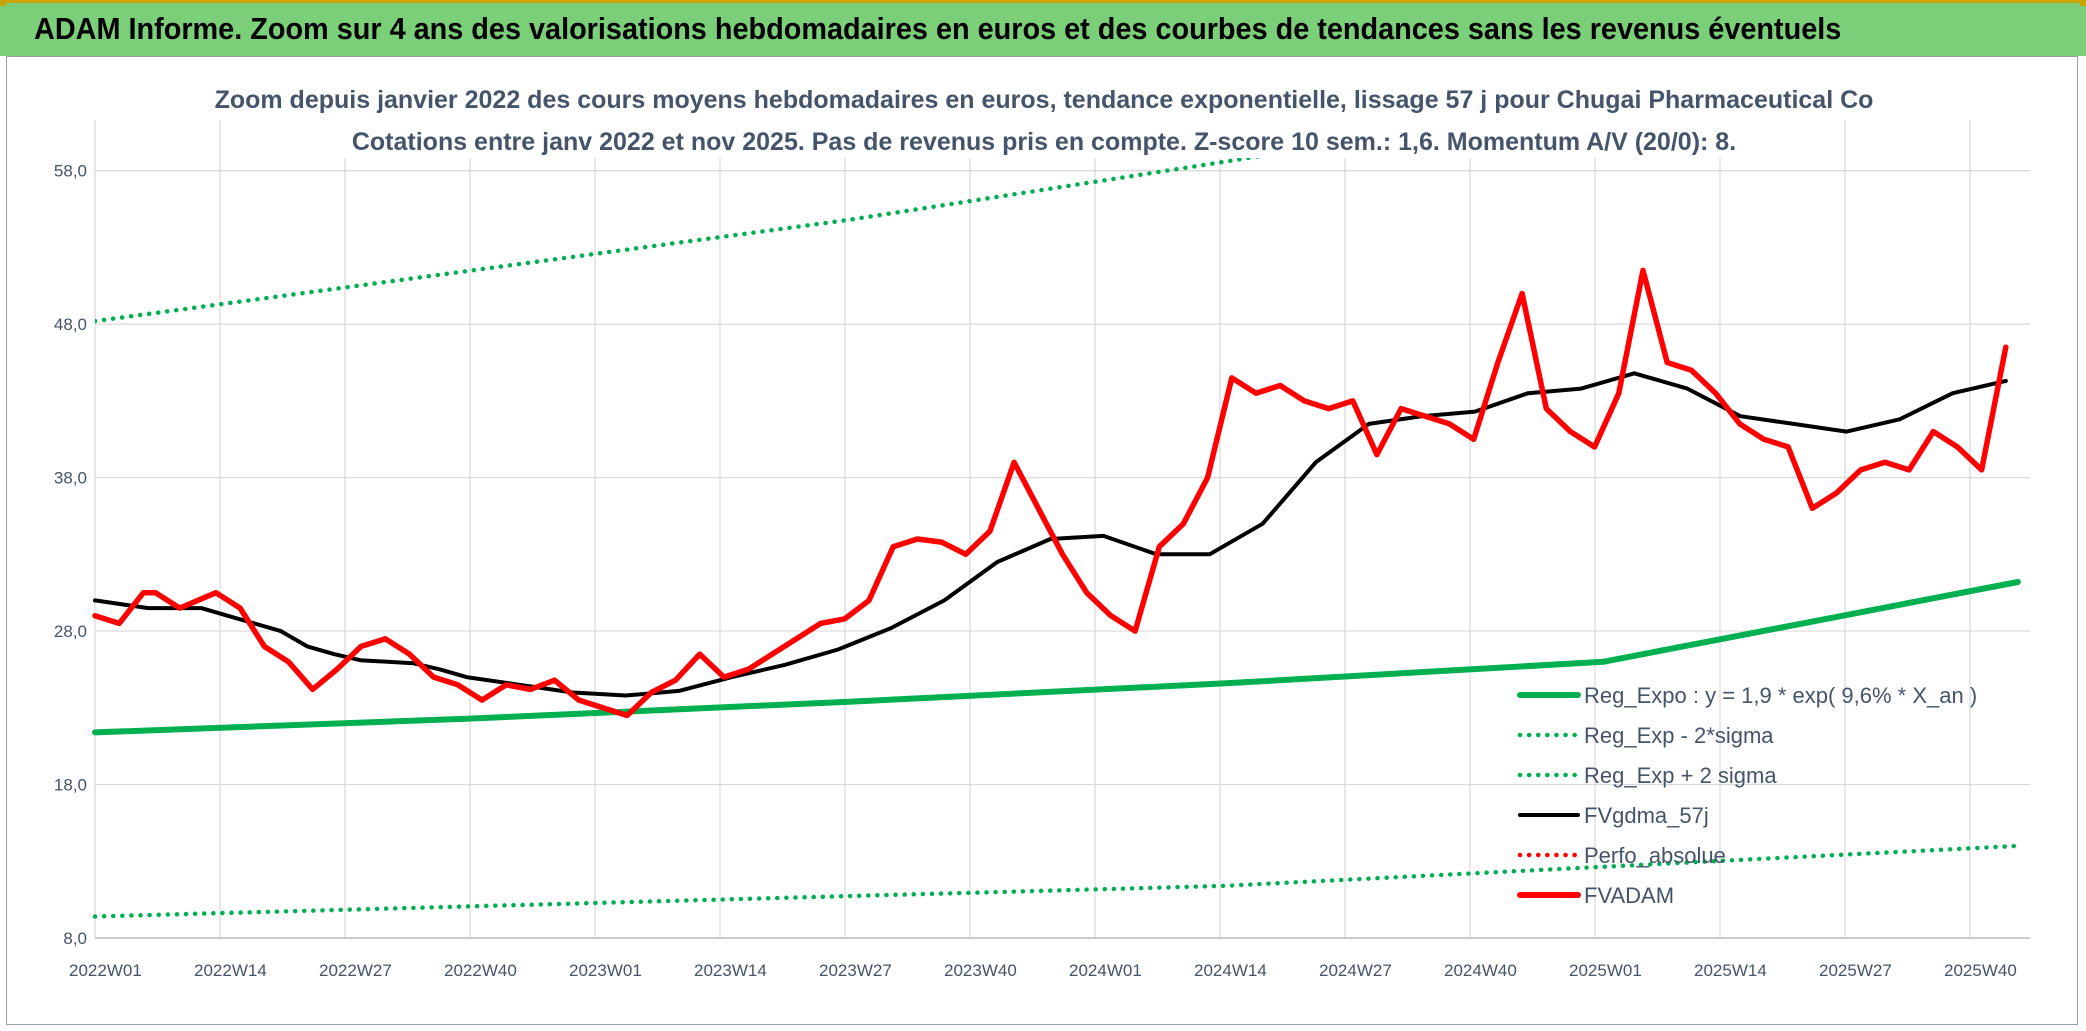 Image resolution: width=2086 pixels, height=1031 pixels. Describe the element at coordinates (70, 785) in the screenshot. I see `y-tick-label: 18,0` at that location.